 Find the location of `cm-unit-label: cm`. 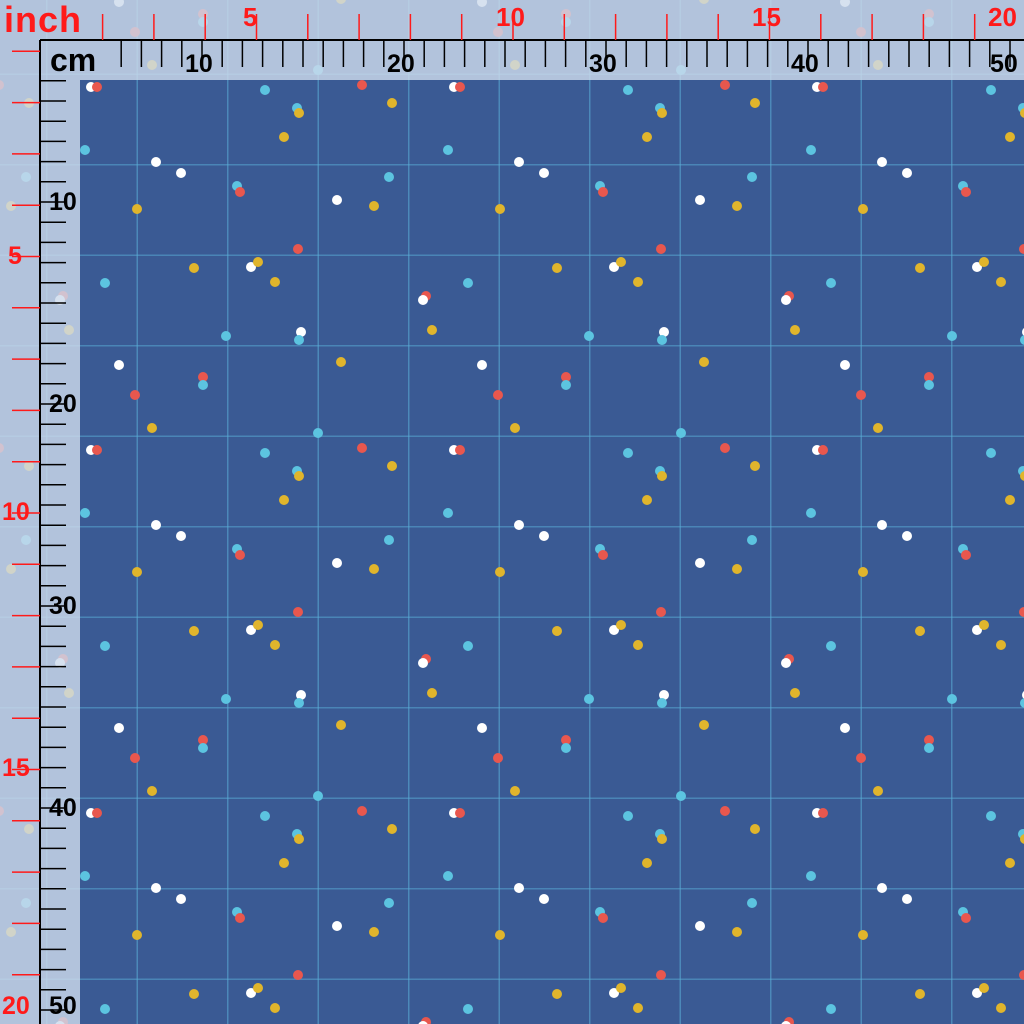

cm-unit-label: cm is located at coordinates (73, 60).